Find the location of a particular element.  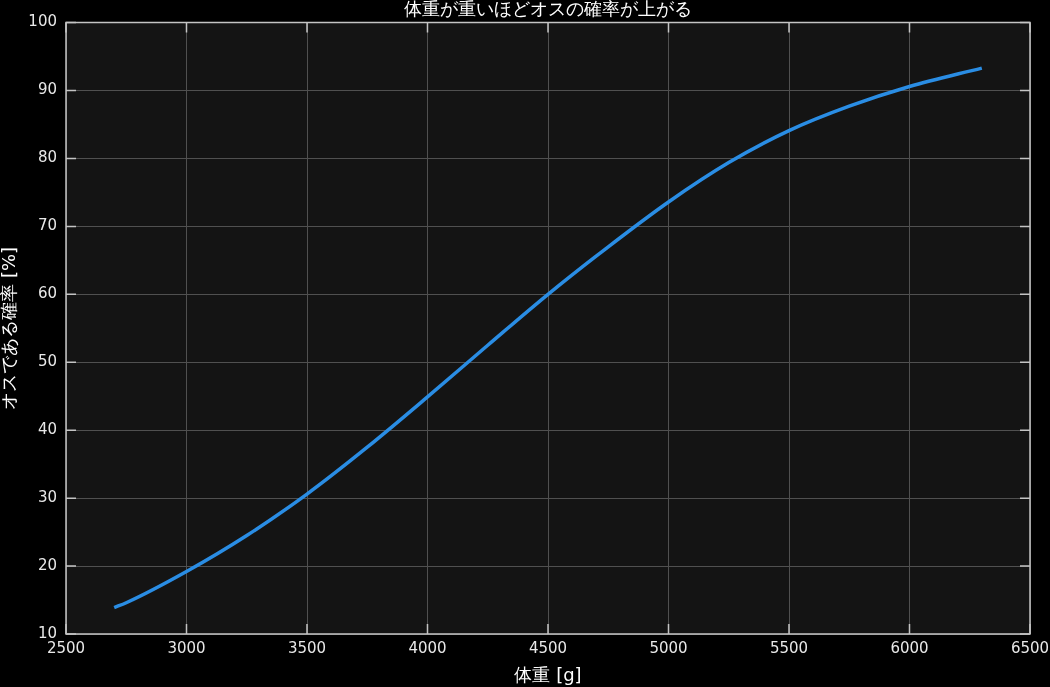

y-tick-label: 30 is located at coordinates (47, 497).